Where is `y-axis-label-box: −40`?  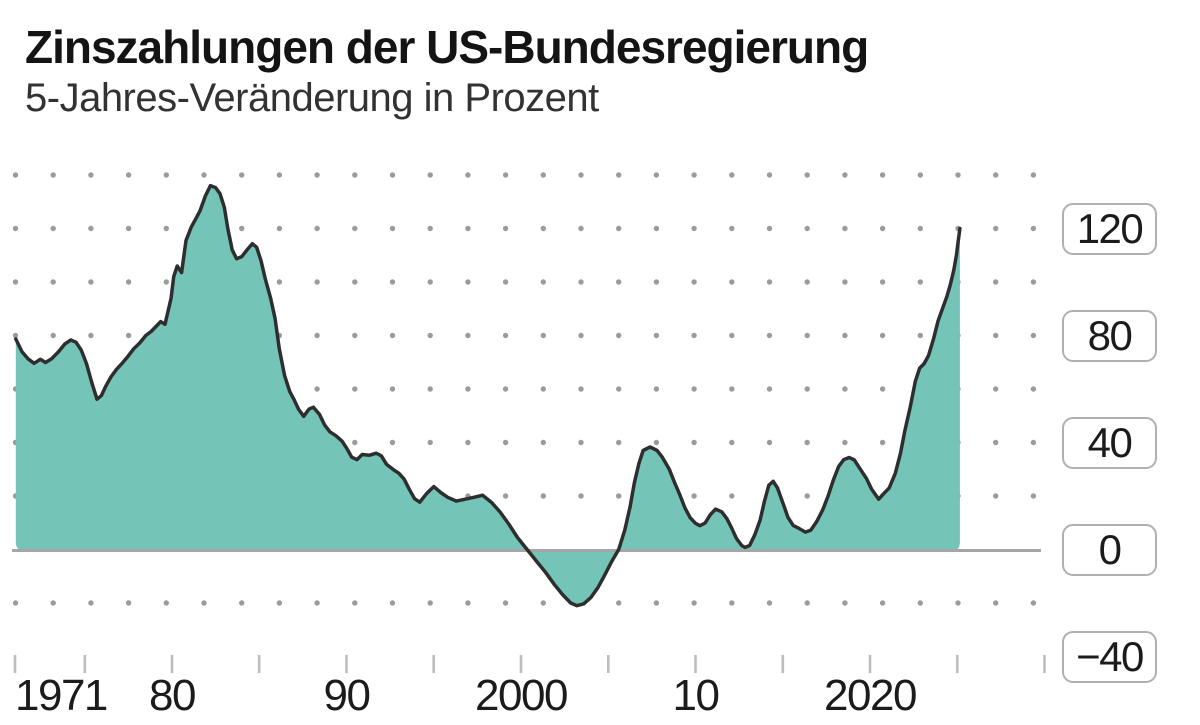 y-axis-label-box: −40 is located at coordinates (1109, 656).